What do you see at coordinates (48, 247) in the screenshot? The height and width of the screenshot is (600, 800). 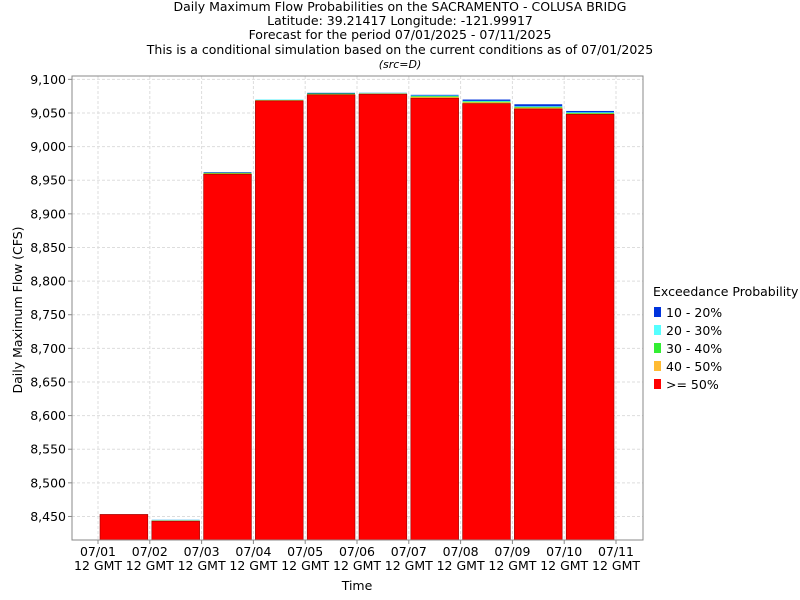 I see `y-tick-label-8: 8,850` at bounding box center [48, 247].